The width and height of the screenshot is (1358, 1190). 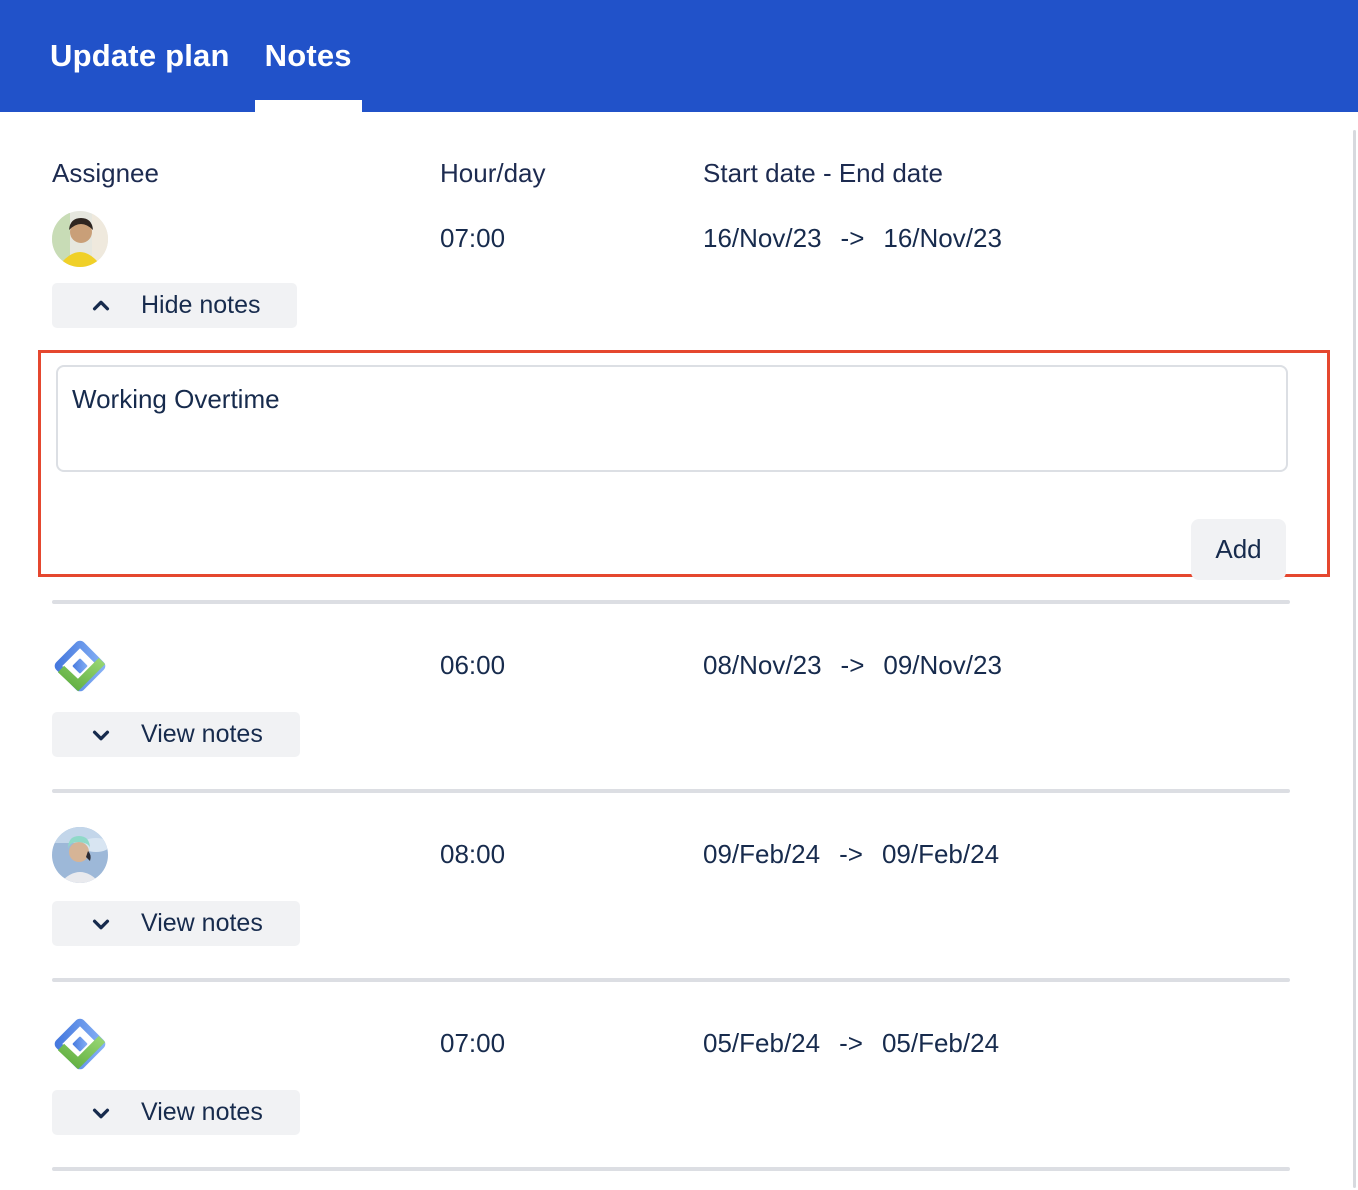 I want to click on chevron-up-icon, so click(x=101, y=305).